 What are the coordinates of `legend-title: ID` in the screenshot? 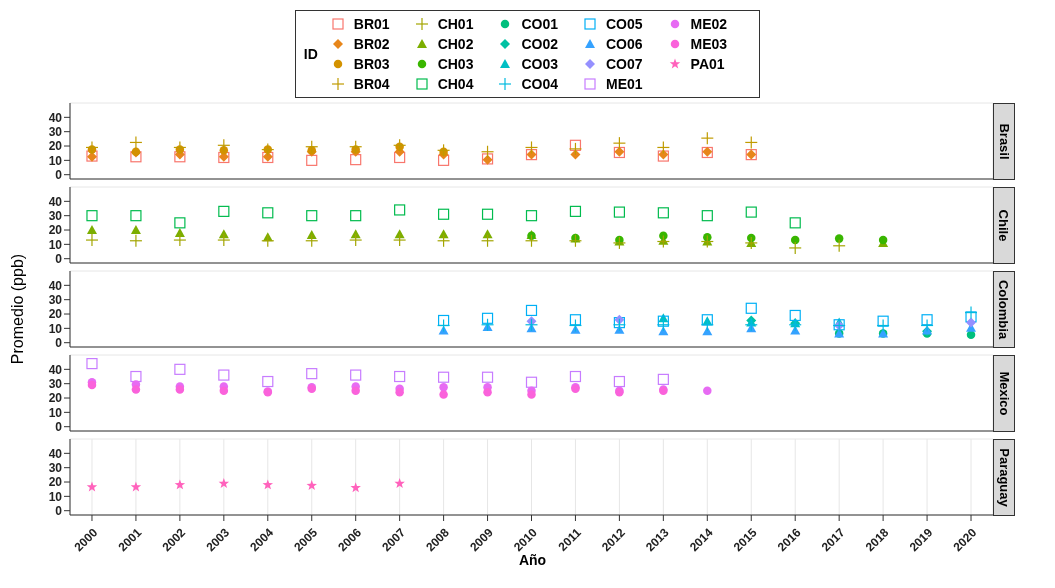 It's located at (310, 54).